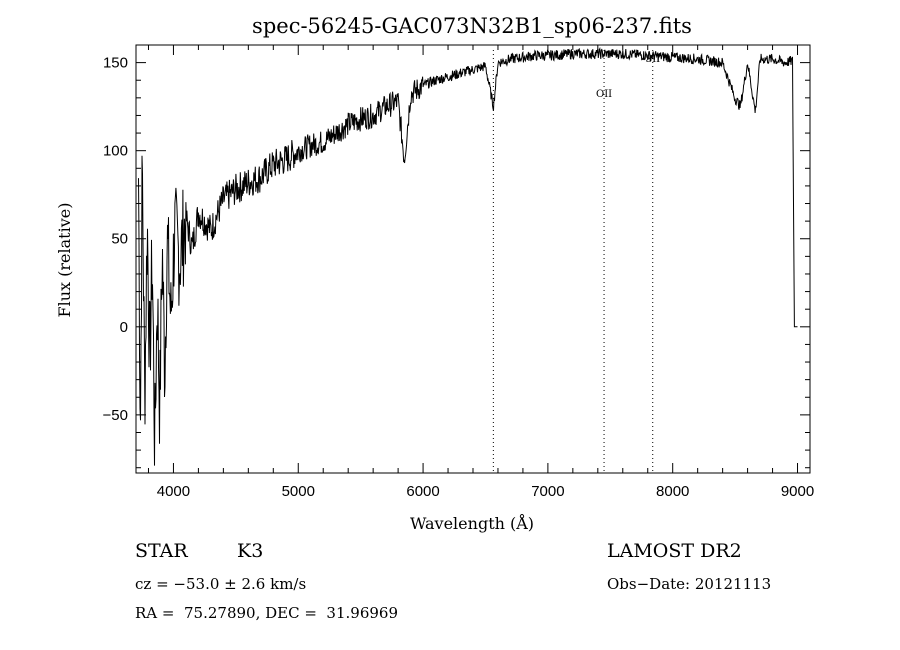 The width and height of the screenshot is (900, 650). I want to click on object-subclass: K3, so click(250, 551).